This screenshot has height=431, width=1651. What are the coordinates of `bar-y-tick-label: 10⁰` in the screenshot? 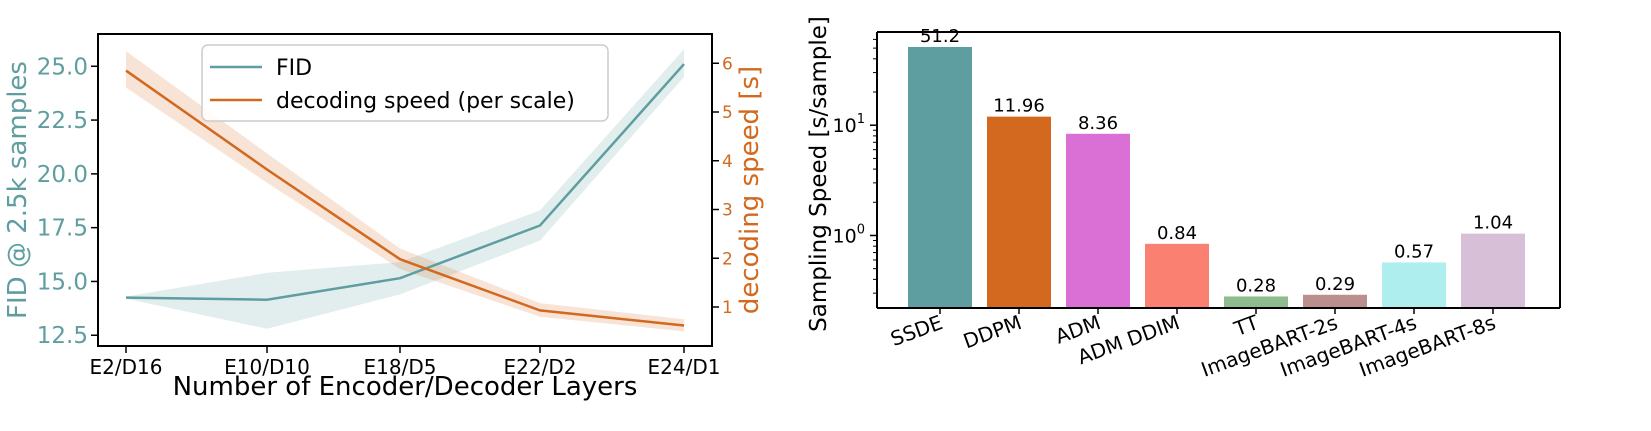 It's located at (849, 234).